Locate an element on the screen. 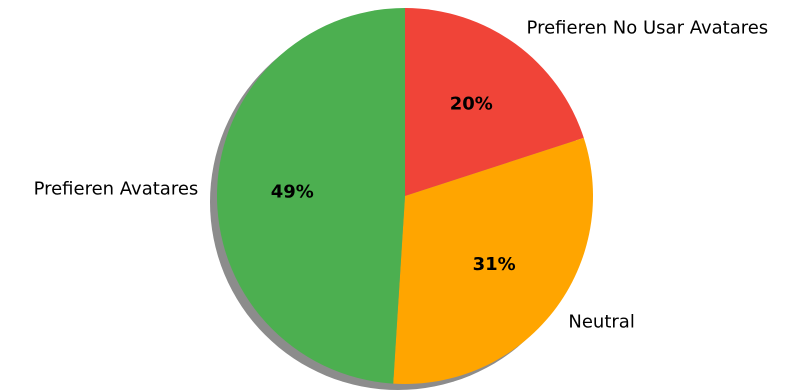  pie-slice-prefieren-no-usar-avatares is located at coordinates (494, 102).